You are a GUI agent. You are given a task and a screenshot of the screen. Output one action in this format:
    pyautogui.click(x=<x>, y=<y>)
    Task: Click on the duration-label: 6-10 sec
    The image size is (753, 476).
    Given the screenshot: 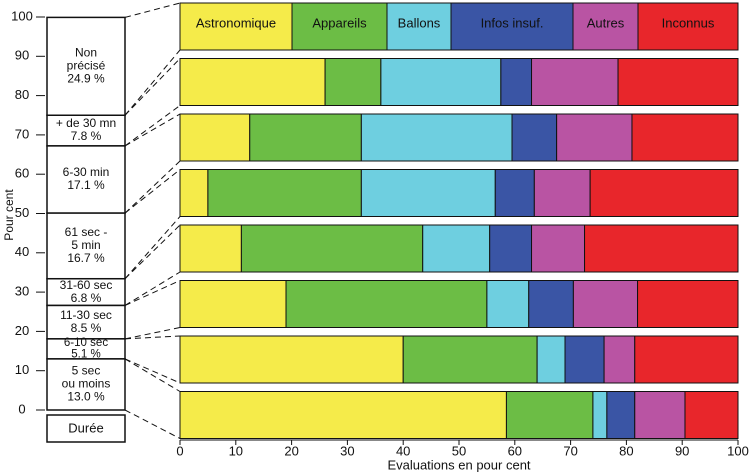 What is the action you would take?
    pyautogui.click(x=86, y=343)
    